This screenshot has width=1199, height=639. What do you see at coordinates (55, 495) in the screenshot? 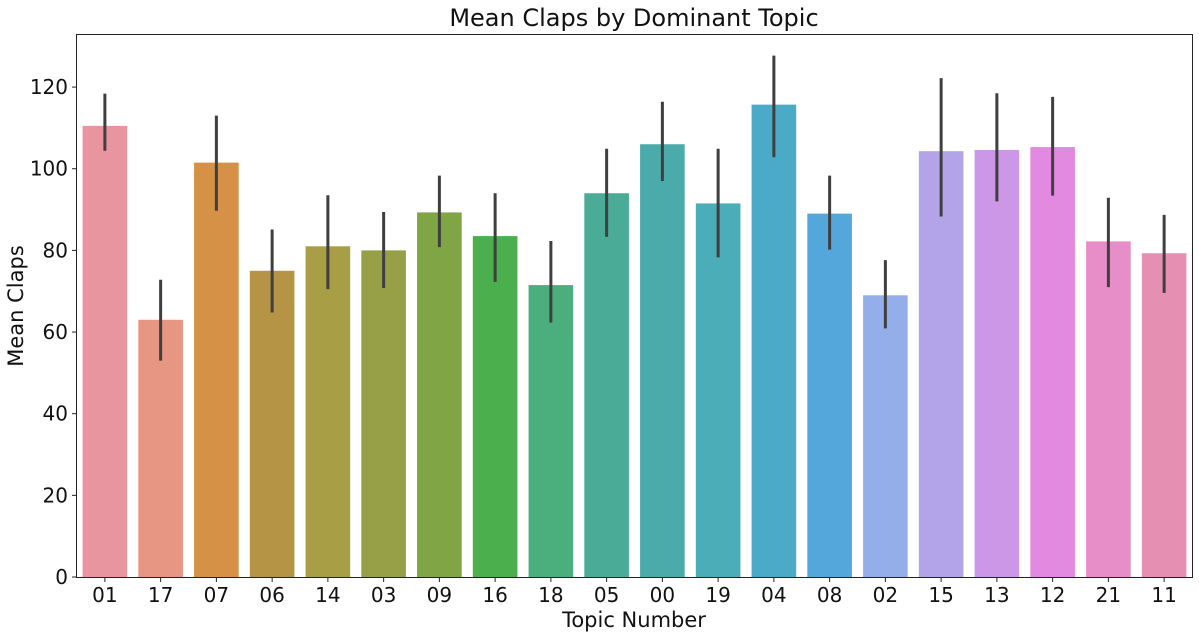
I see `y-tick-label: 20` at bounding box center [55, 495].